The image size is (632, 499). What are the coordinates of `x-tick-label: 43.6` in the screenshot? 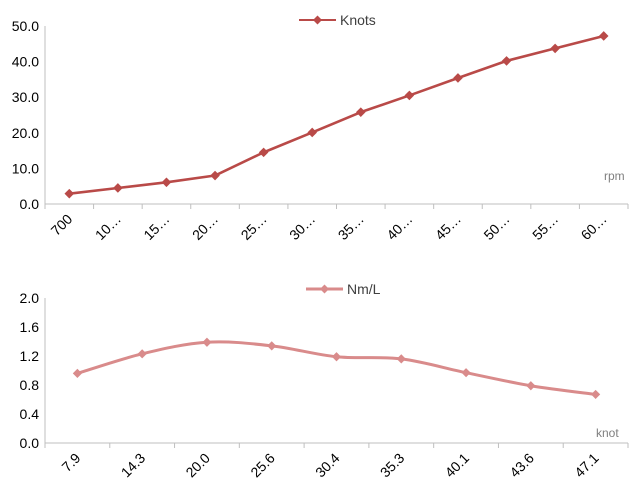 It's located at (521, 465).